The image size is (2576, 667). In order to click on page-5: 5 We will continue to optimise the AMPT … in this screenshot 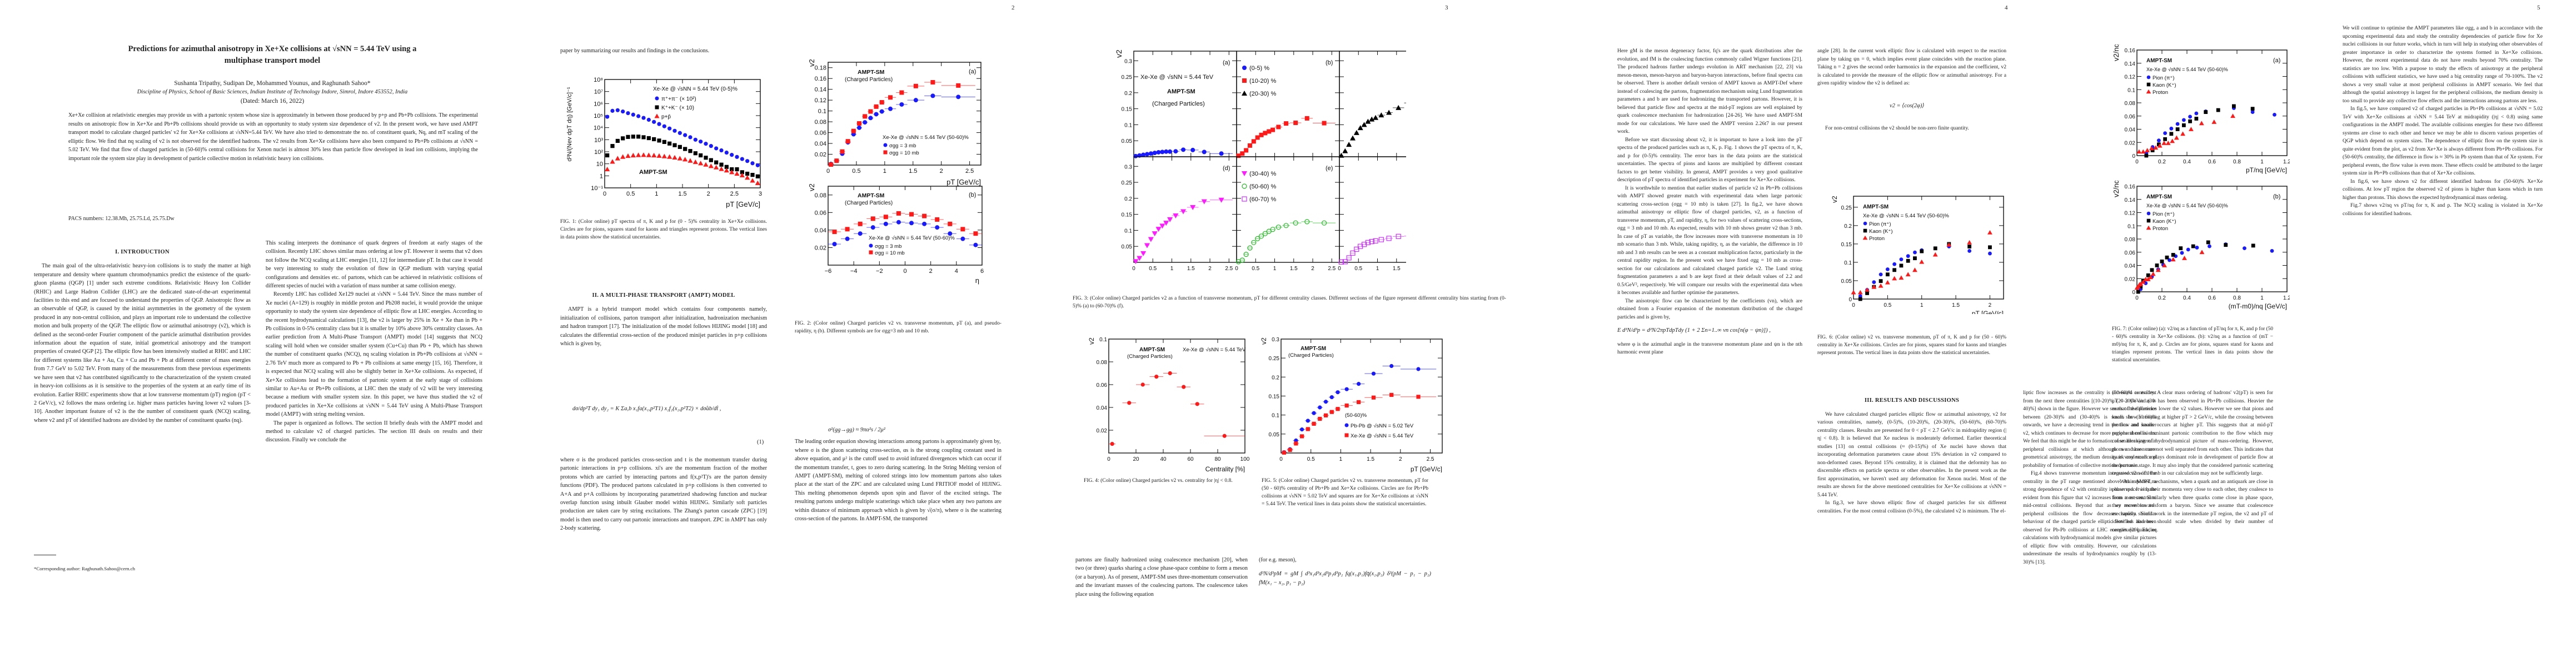, I will do `click(2459, 333)`.